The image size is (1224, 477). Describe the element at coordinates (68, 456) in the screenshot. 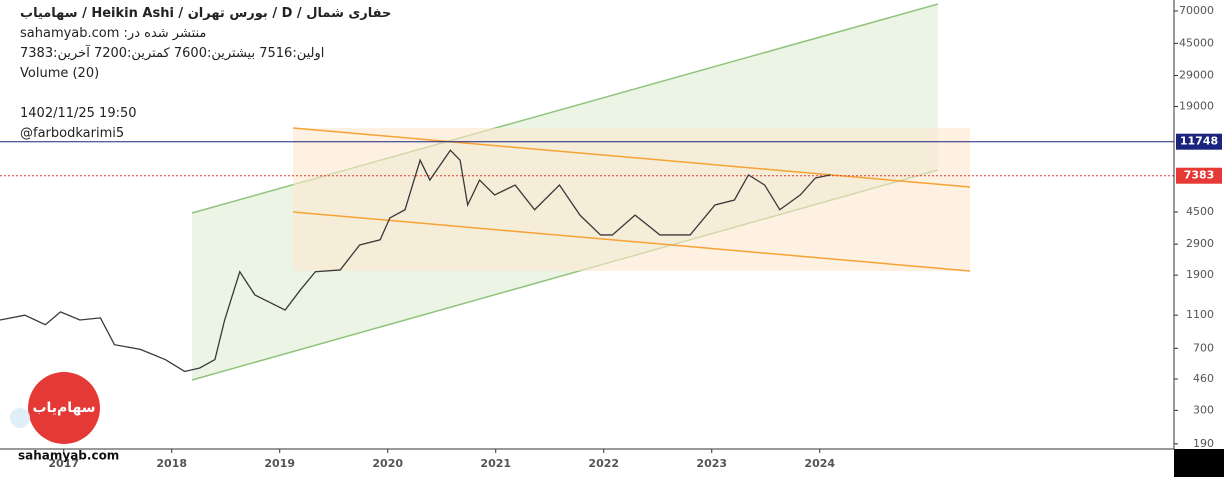

I see `site-text: sahamyab.com` at that location.